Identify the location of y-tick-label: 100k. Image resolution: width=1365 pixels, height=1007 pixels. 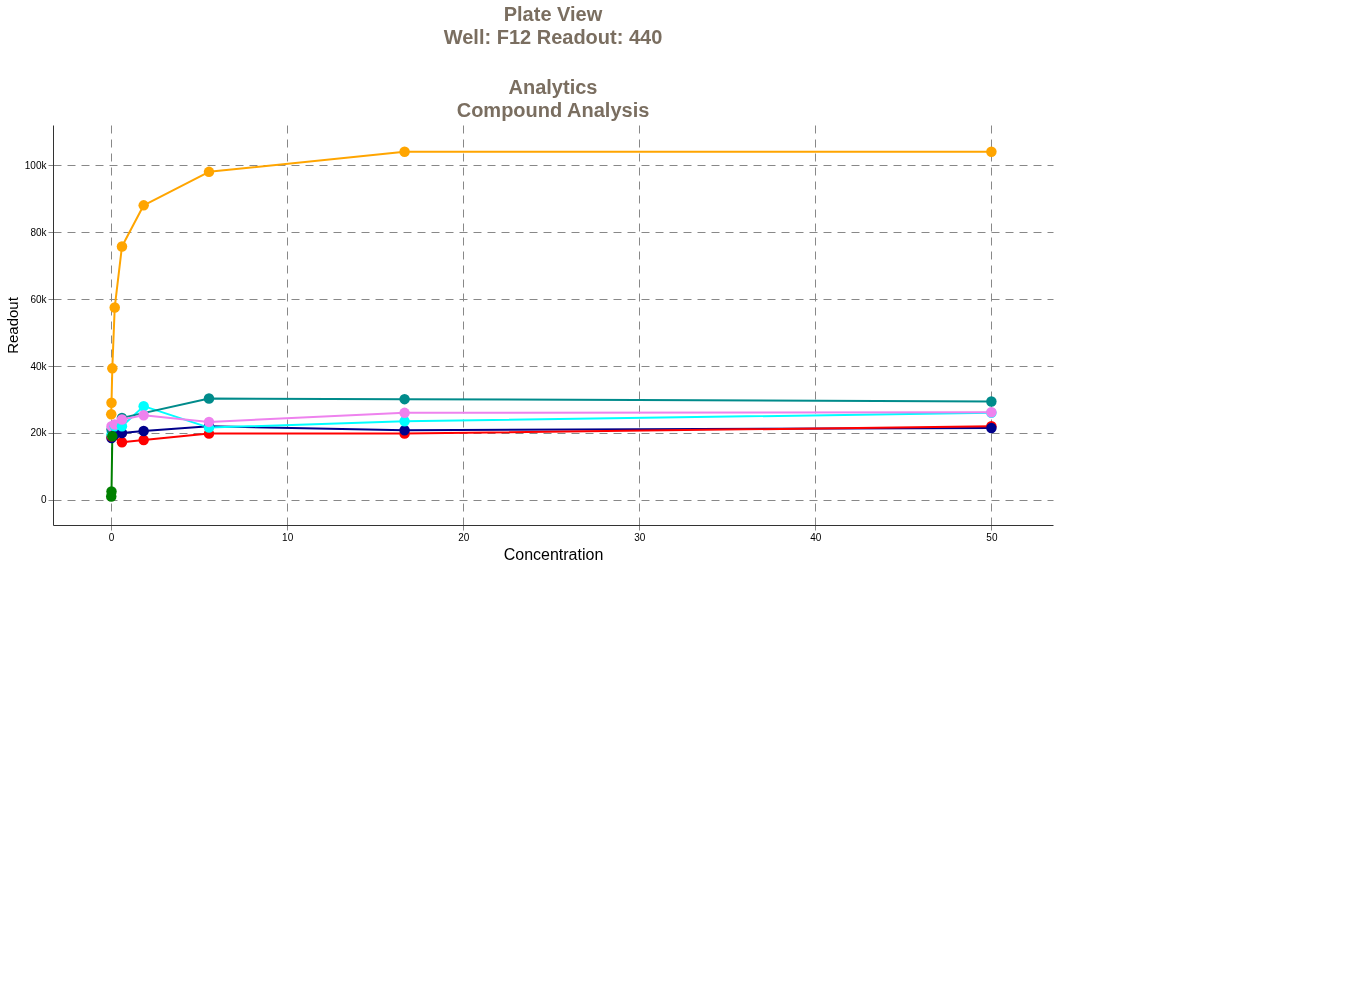
(36, 165).